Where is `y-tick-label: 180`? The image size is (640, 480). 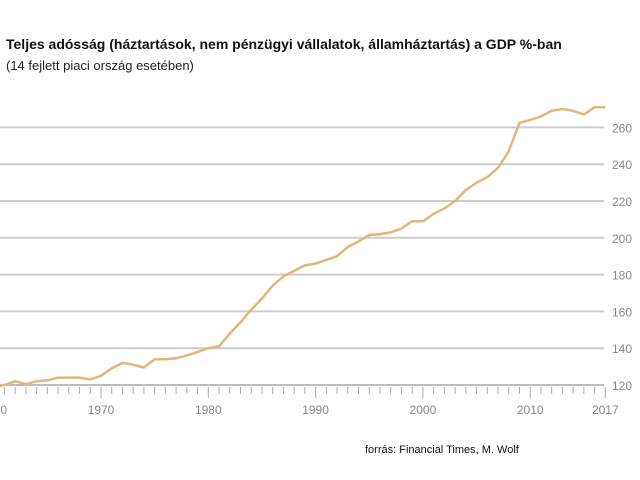
y-tick-label: 180 is located at coordinates (622, 276).